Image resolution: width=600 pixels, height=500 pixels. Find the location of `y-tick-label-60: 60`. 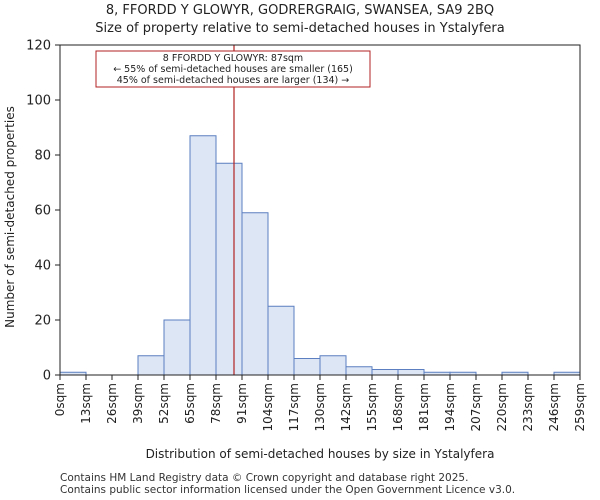

y-tick-label-60: 60 is located at coordinates (42, 211).